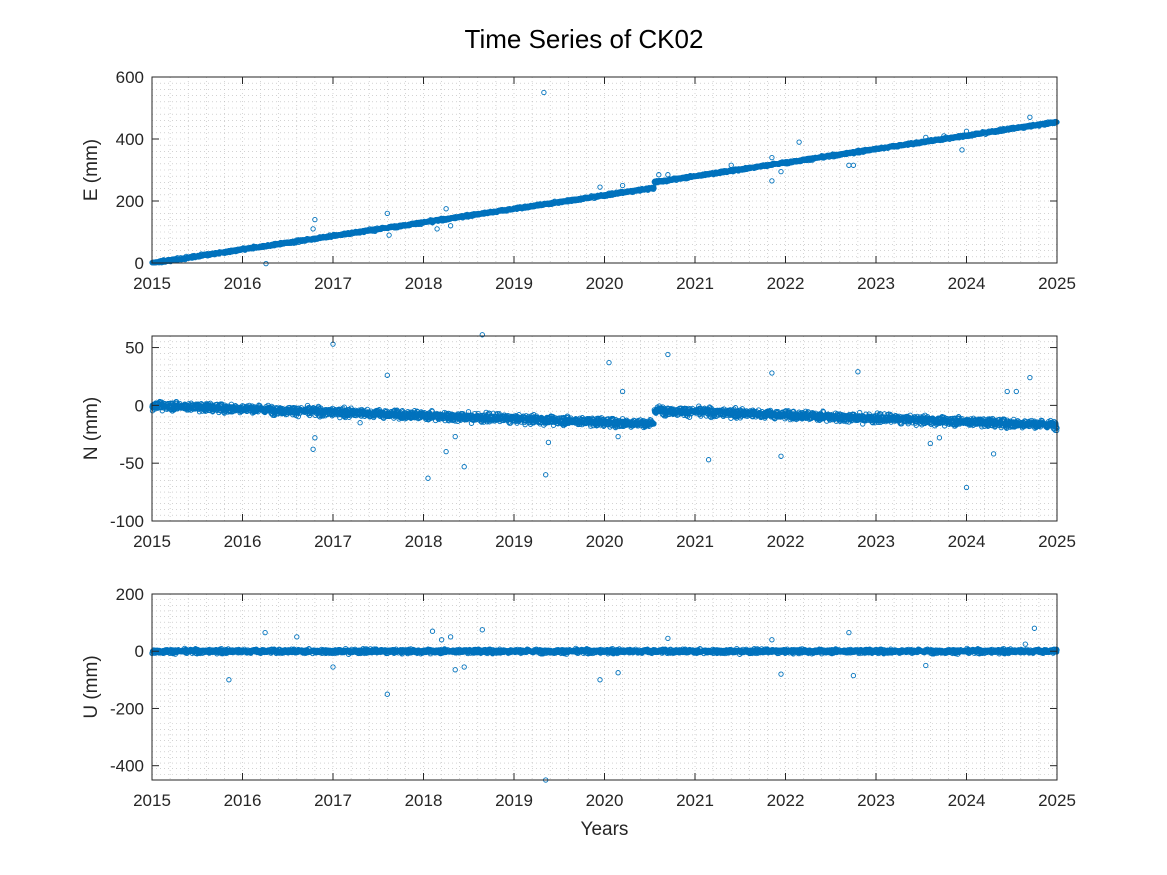 This screenshot has height=875, width=1167. Describe the element at coordinates (876, 283) in the screenshot. I see `x-tick-label: 2023` at that location.